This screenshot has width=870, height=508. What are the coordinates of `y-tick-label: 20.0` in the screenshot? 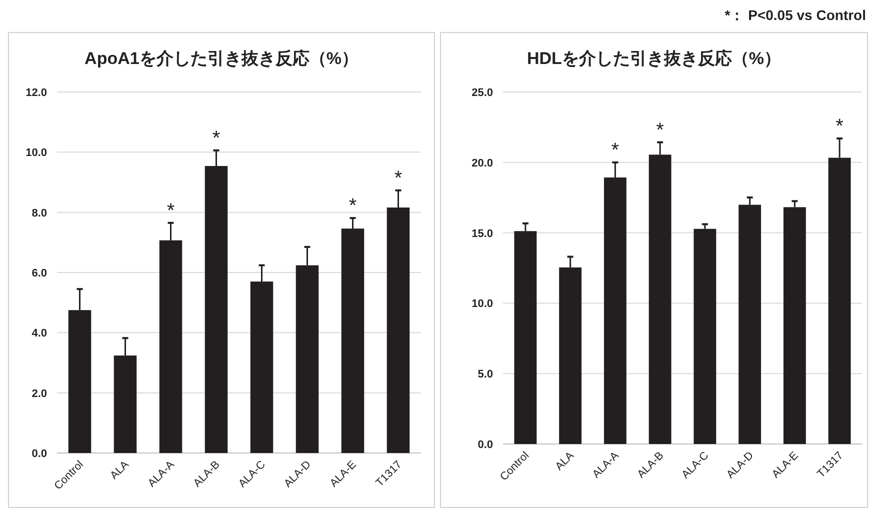 It's located at (482, 163).